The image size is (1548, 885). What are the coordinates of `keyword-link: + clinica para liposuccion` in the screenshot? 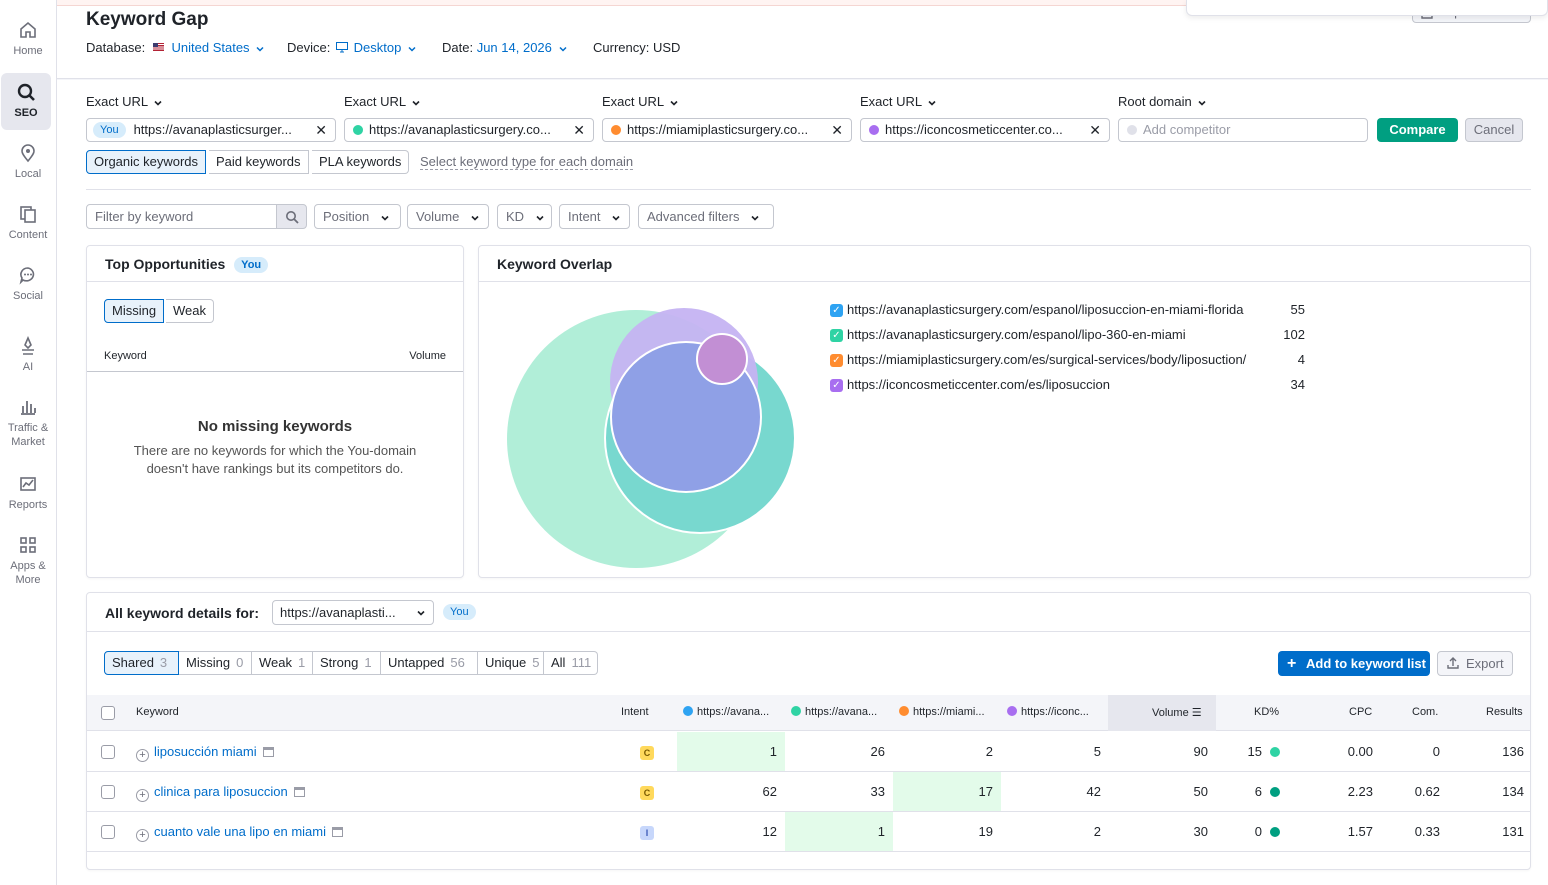 It's located at (220, 792).